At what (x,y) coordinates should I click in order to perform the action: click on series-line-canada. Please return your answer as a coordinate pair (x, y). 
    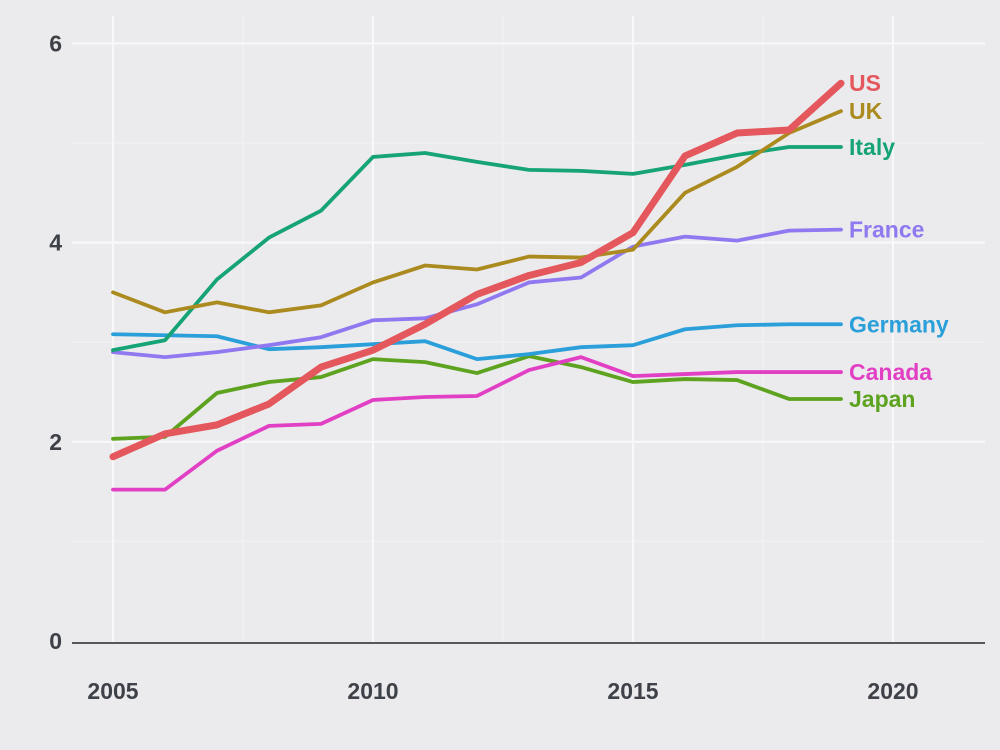
    Looking at the image, I should click on (477, 423).